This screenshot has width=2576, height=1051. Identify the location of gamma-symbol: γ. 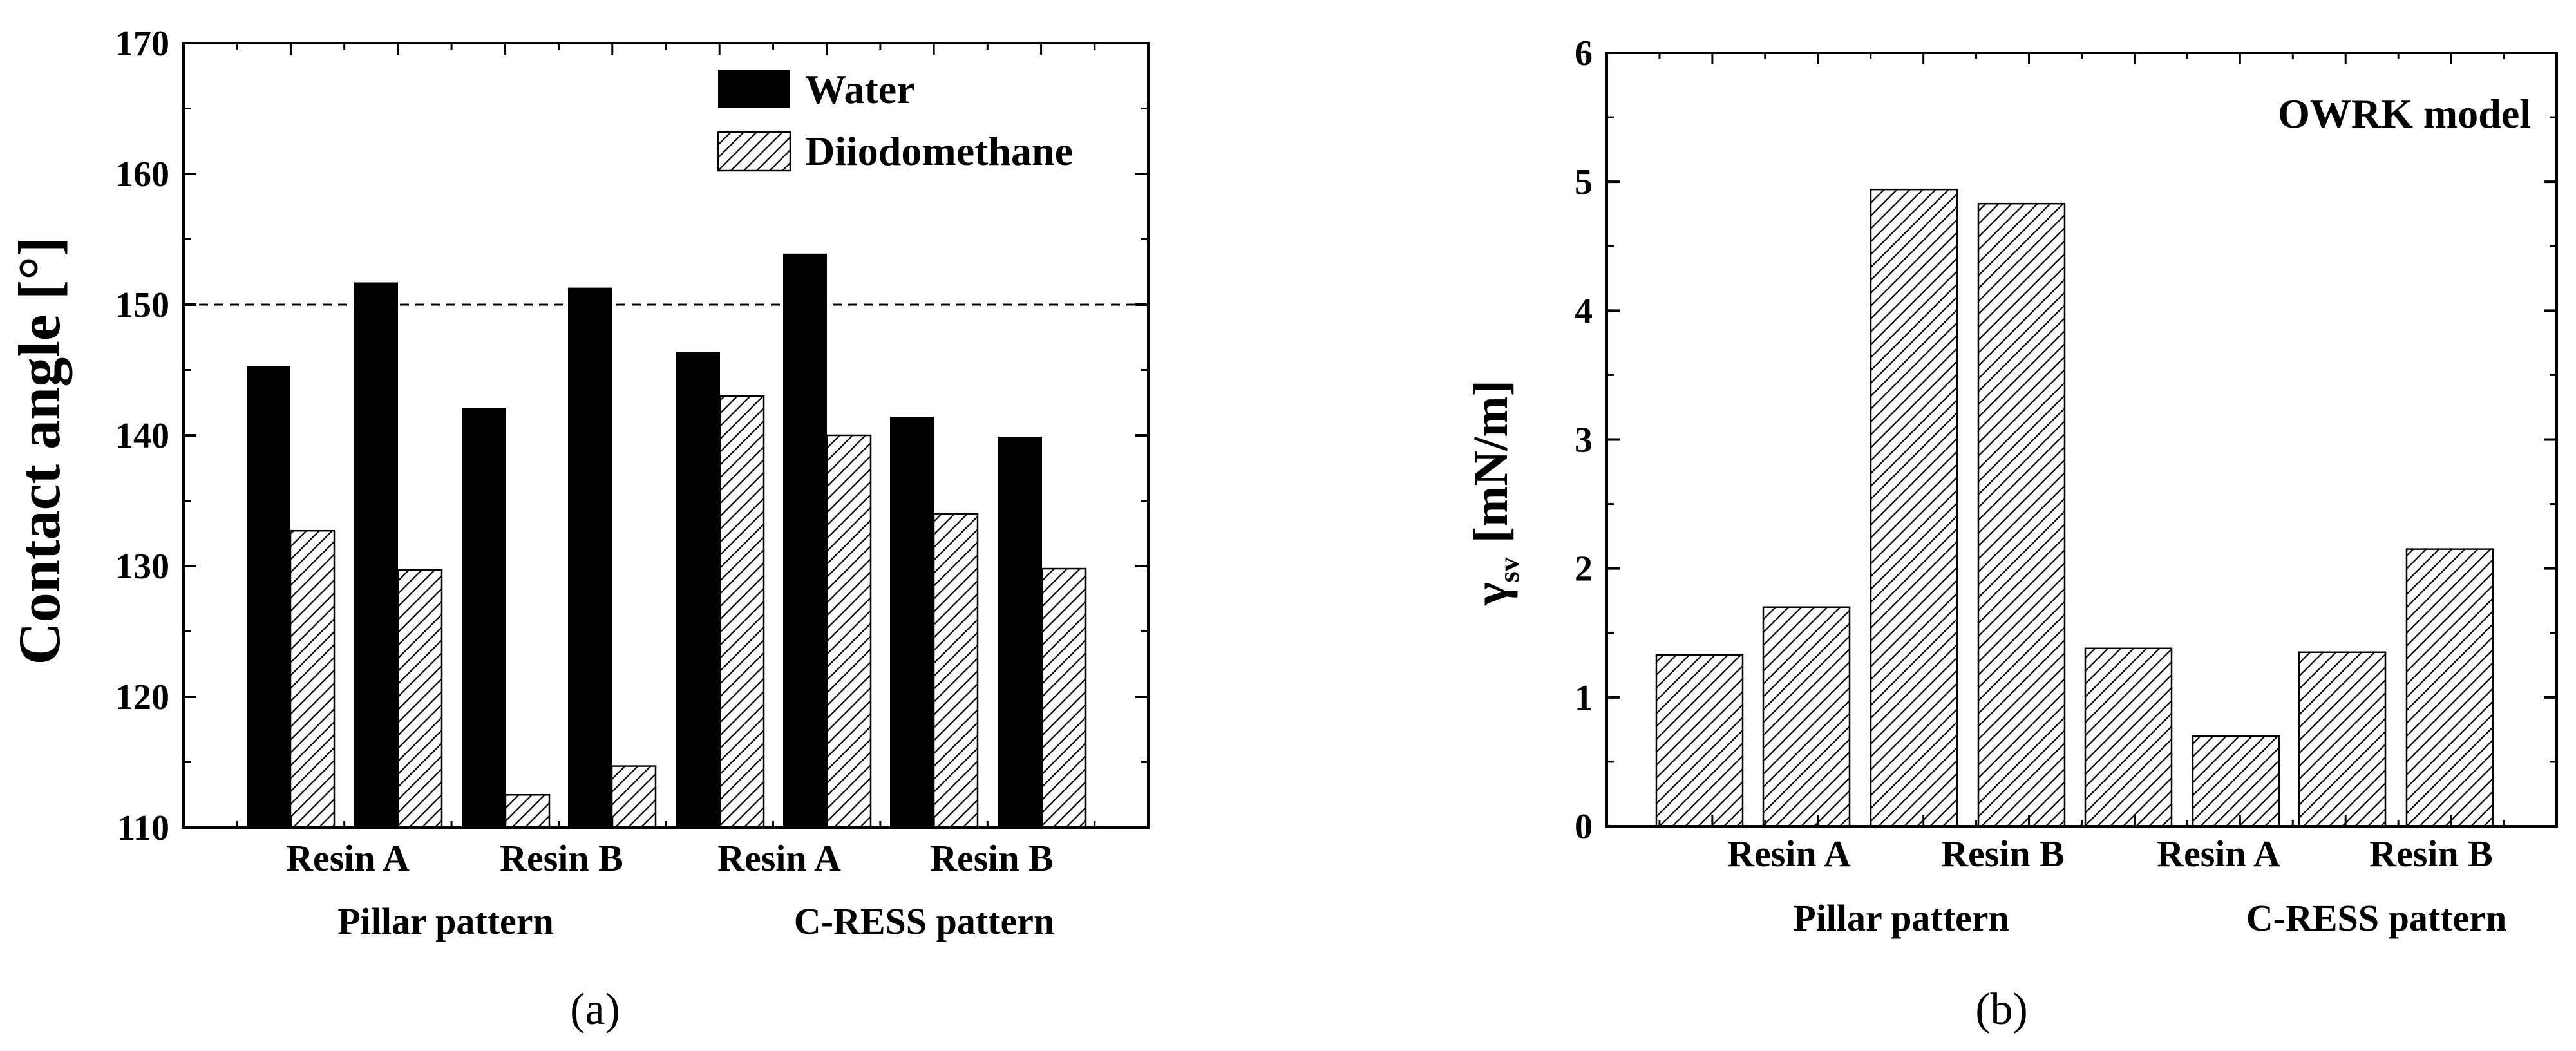
(1491, 594).